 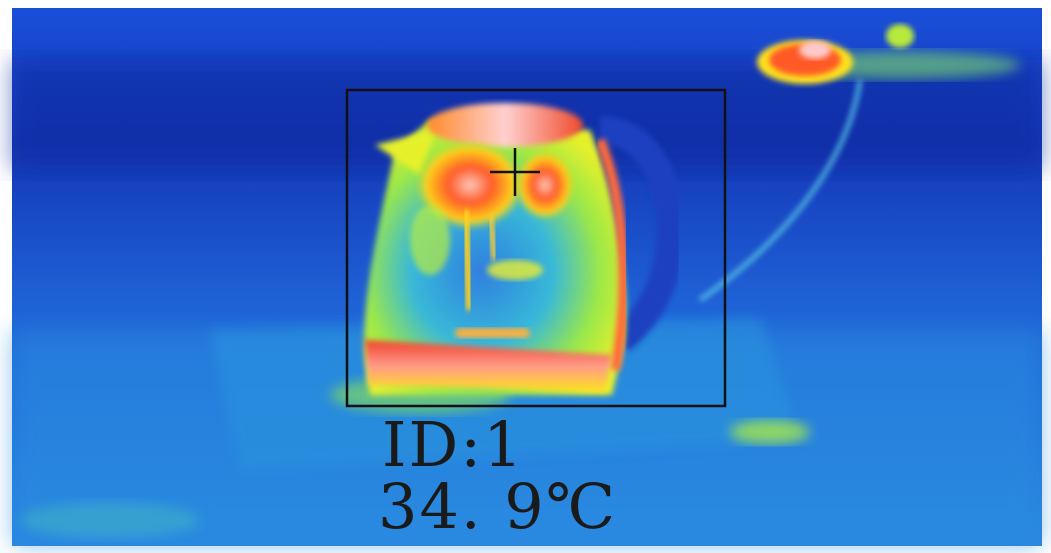 I want to click on target-id-label: ID:1, so click(x=453, y=444).